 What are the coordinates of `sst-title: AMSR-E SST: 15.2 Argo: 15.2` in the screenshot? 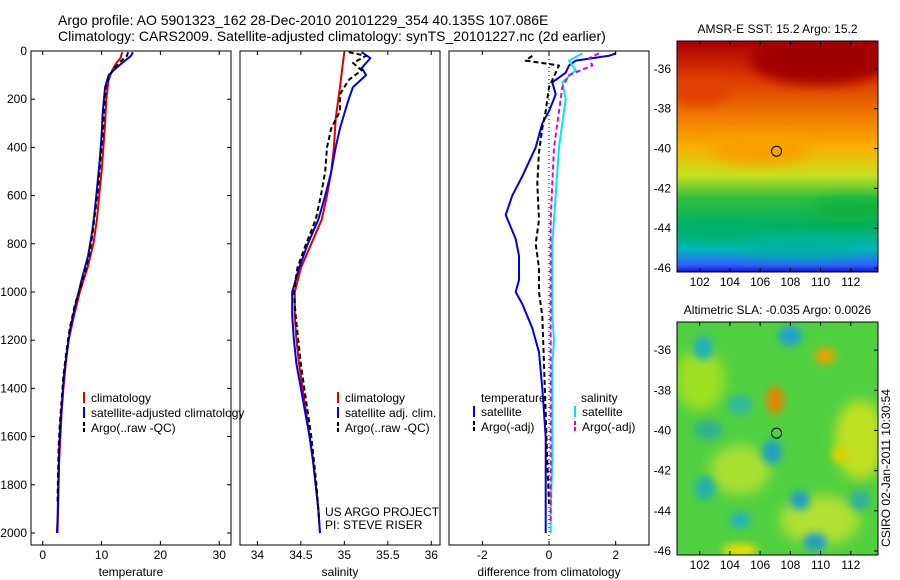 It's located at (777, 29).